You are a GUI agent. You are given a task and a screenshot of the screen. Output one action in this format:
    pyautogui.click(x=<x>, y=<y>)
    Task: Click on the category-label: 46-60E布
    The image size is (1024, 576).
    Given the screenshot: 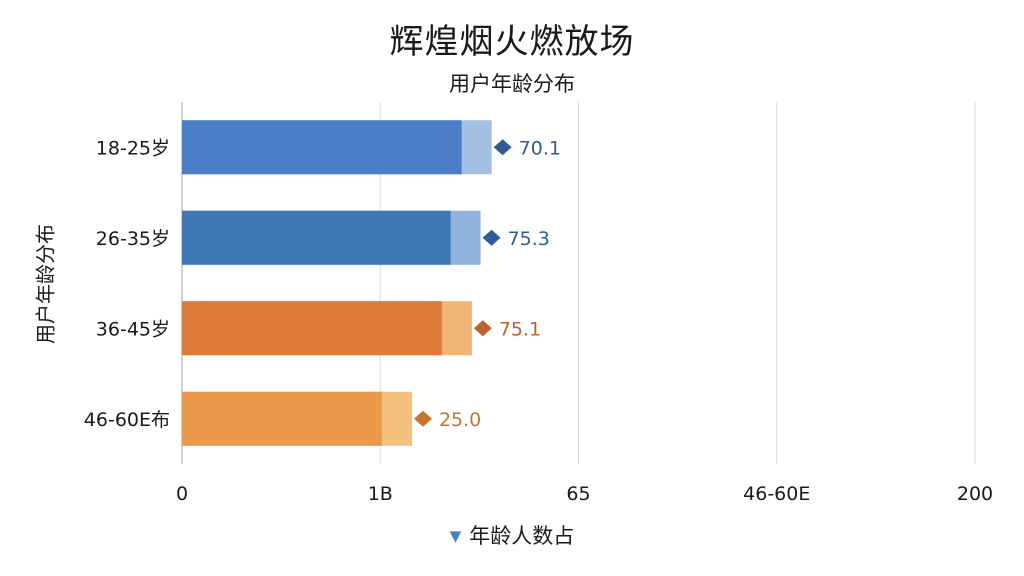 What is the action you would take?
    pyautogui.click(x=127, y=420)
    